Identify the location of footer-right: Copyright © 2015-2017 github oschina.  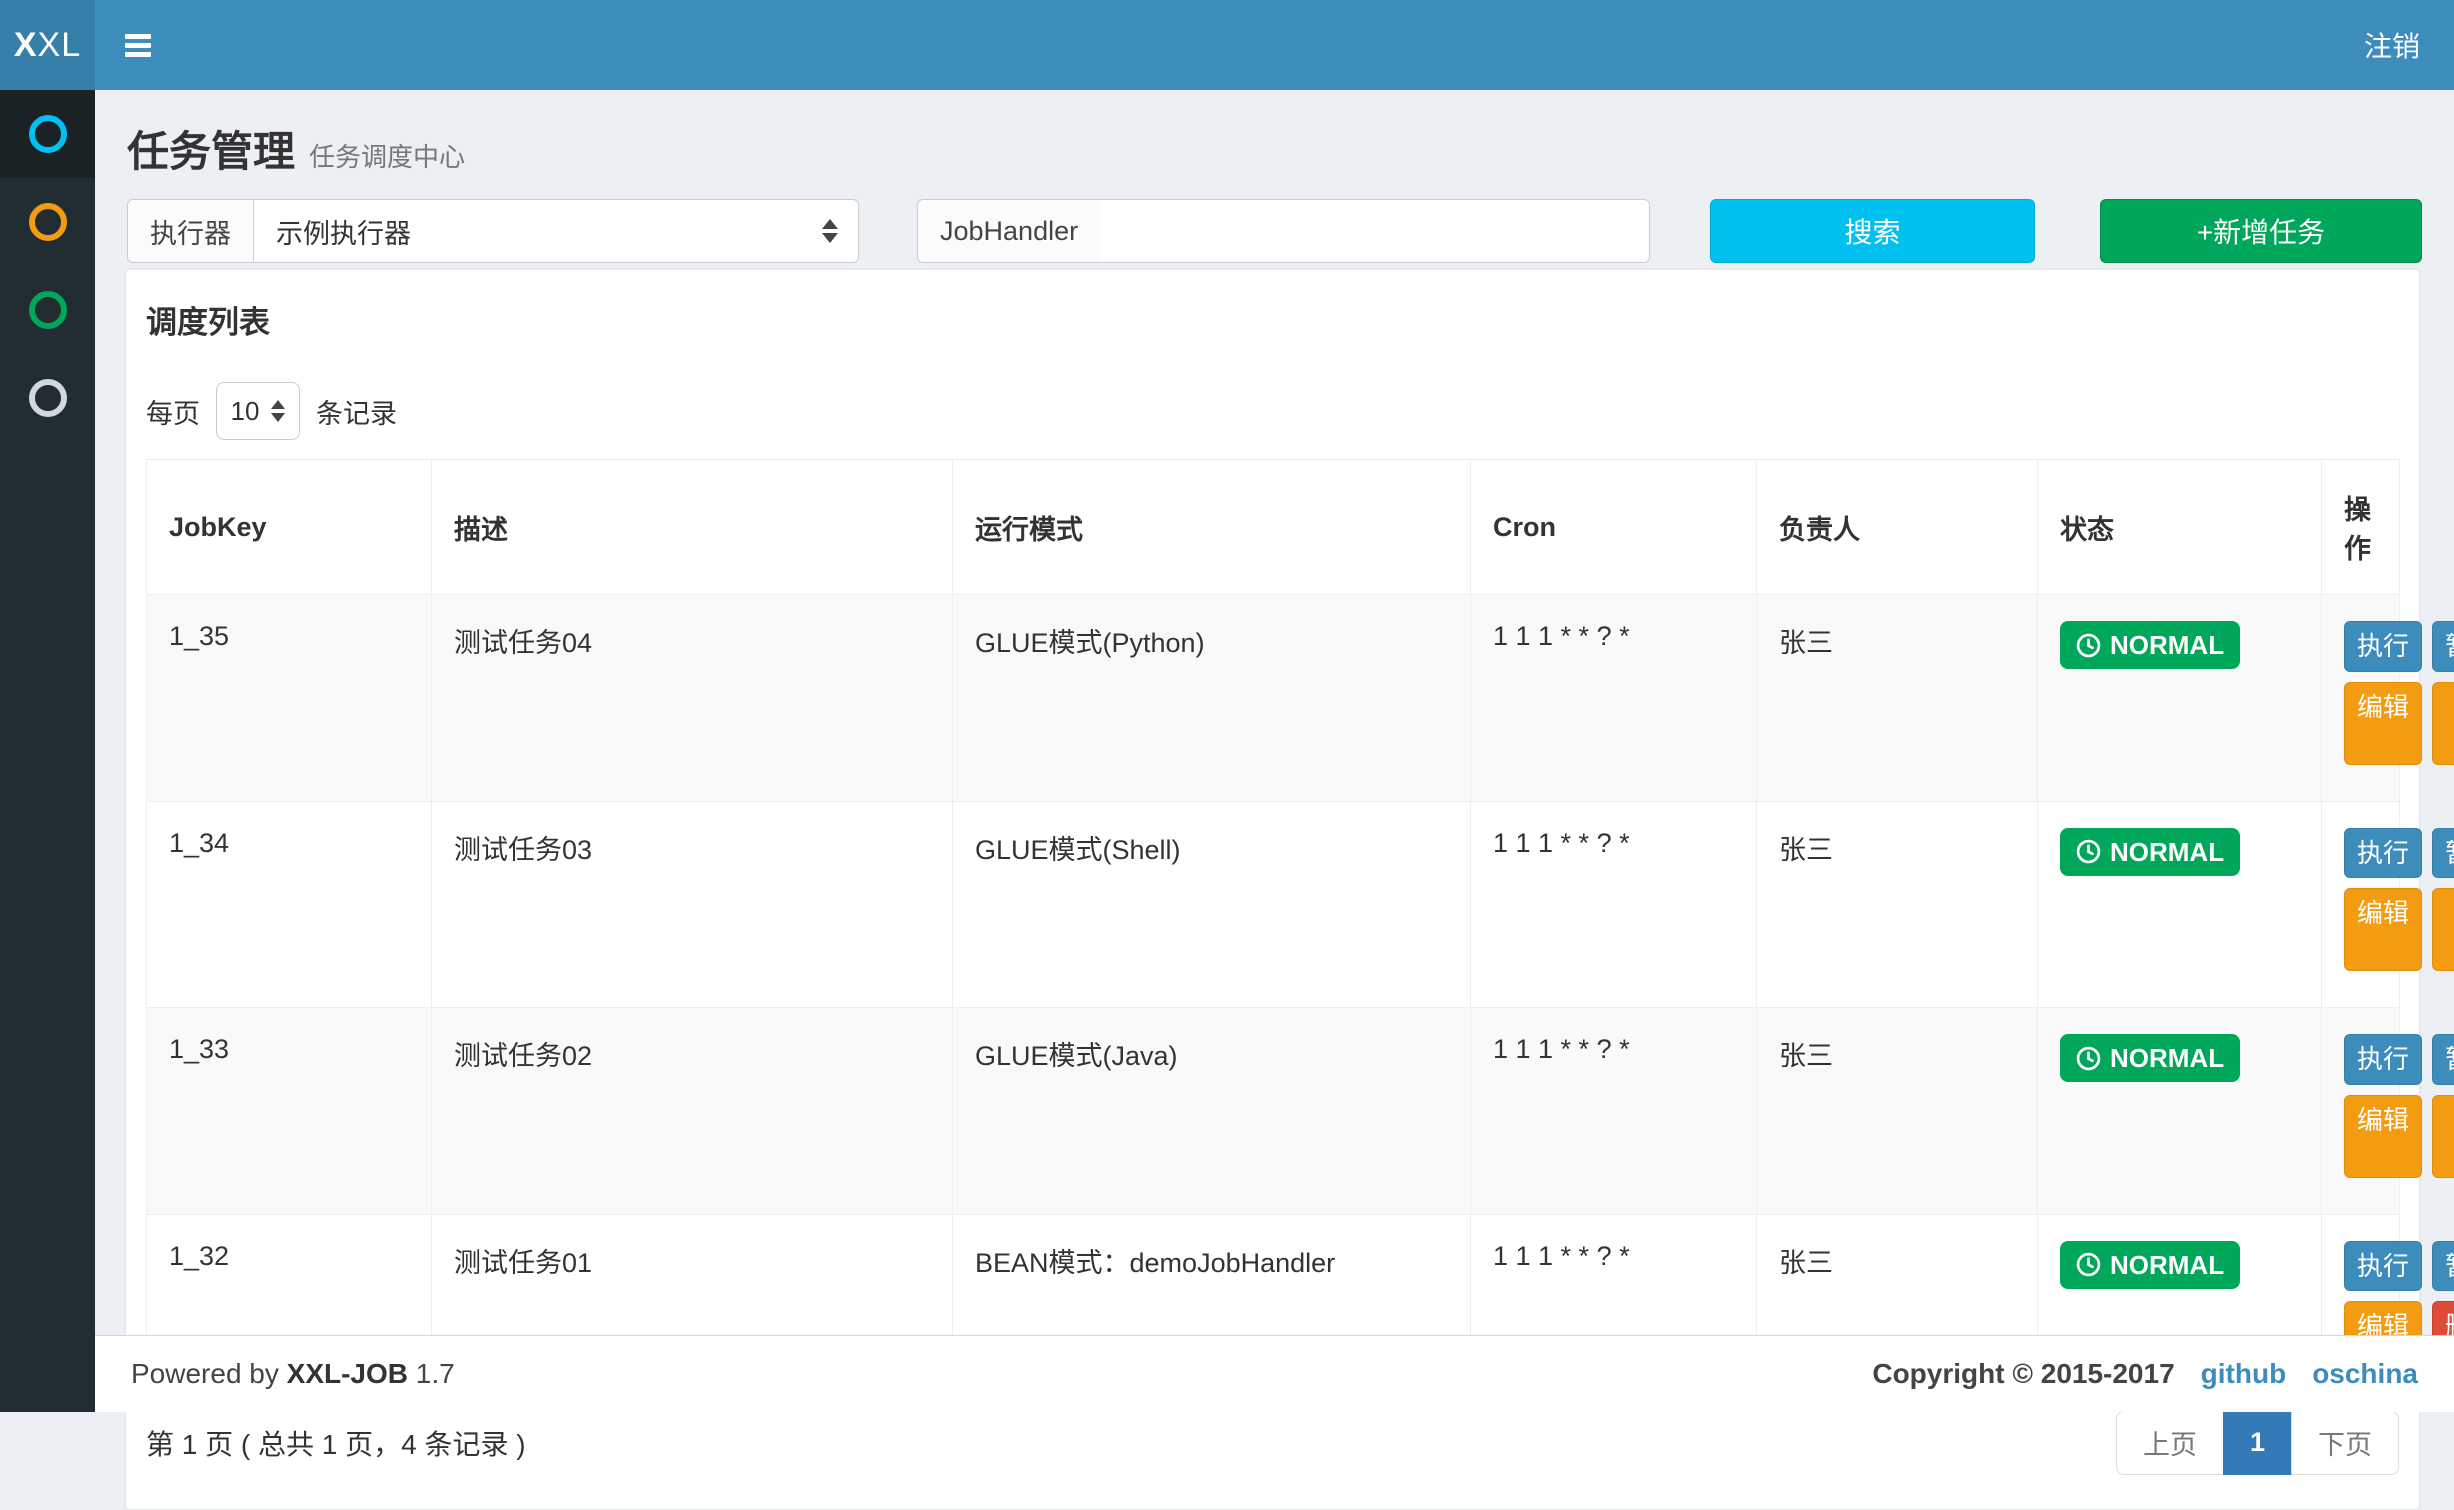
(2145, 1374).